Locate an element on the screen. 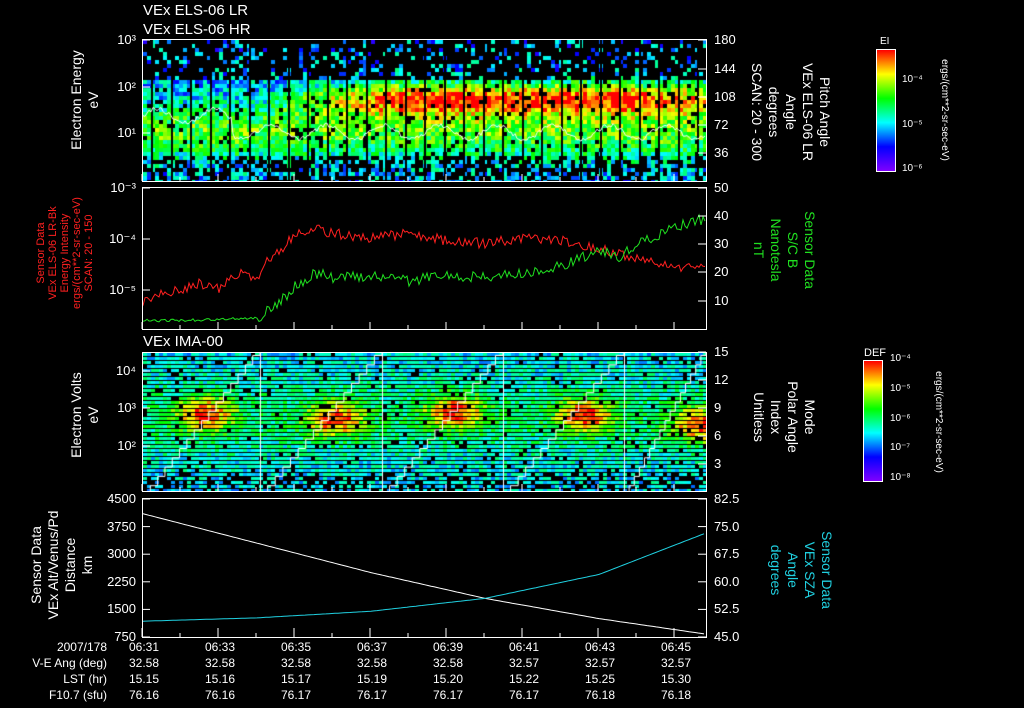 The image size is (1024, 708). altitude-line is located at coordinates (424, 574).